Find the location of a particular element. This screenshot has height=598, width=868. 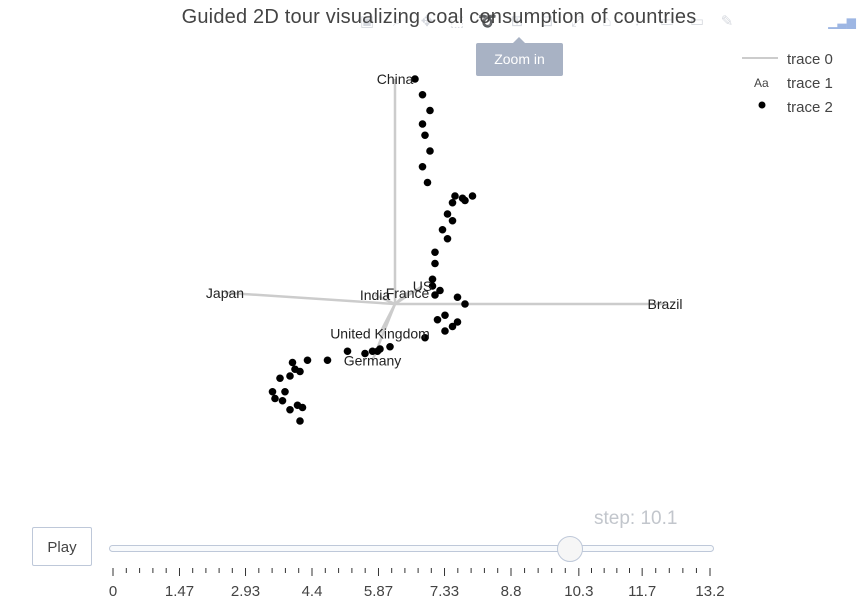

zoom-icon: ⌕ is located at coordinates (397, 21).